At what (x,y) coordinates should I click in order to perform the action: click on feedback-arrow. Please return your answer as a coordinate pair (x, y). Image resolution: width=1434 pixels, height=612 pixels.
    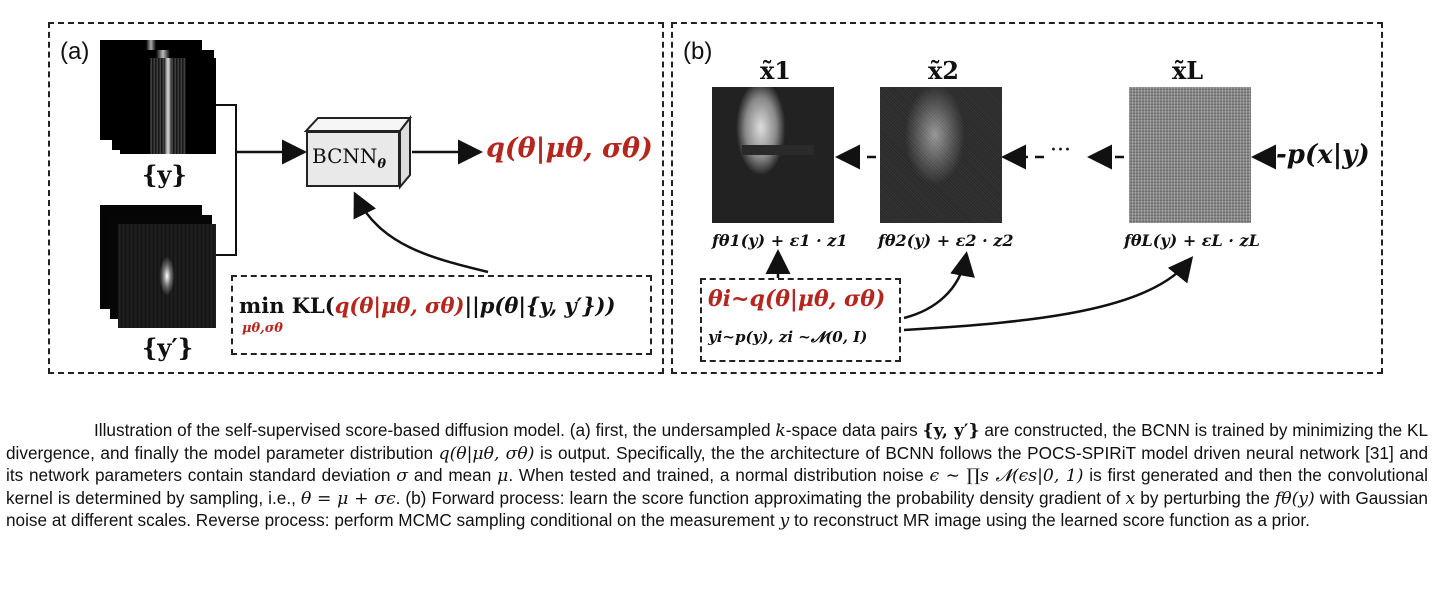
    Looking at the image, I should click on (421, 232).